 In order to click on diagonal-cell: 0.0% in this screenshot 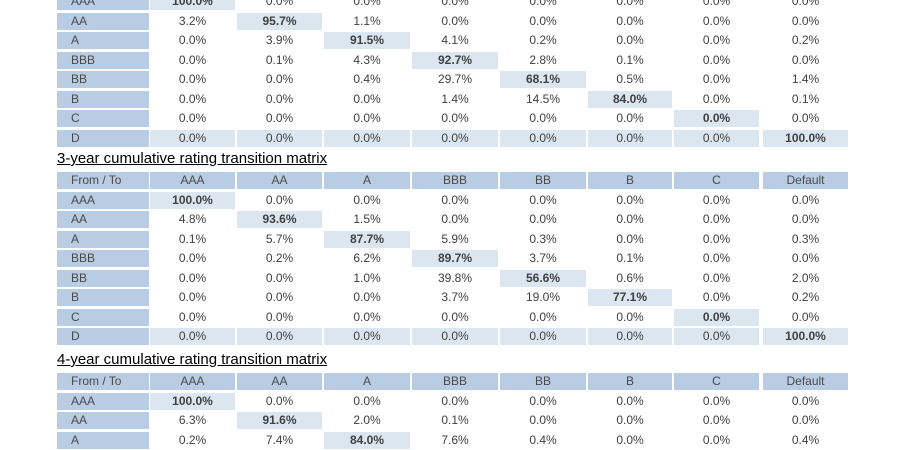, I will do `click(716, 317)`.